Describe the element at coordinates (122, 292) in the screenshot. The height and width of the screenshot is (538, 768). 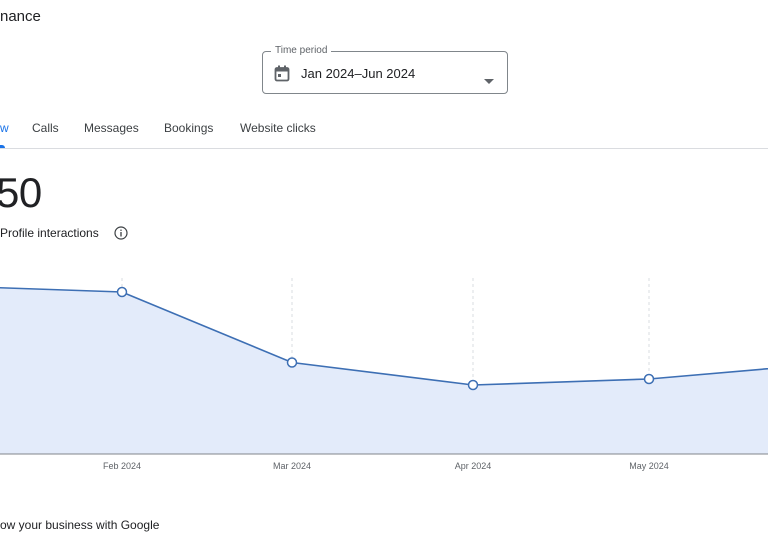
I see `data-point-feb-2024` at that location.